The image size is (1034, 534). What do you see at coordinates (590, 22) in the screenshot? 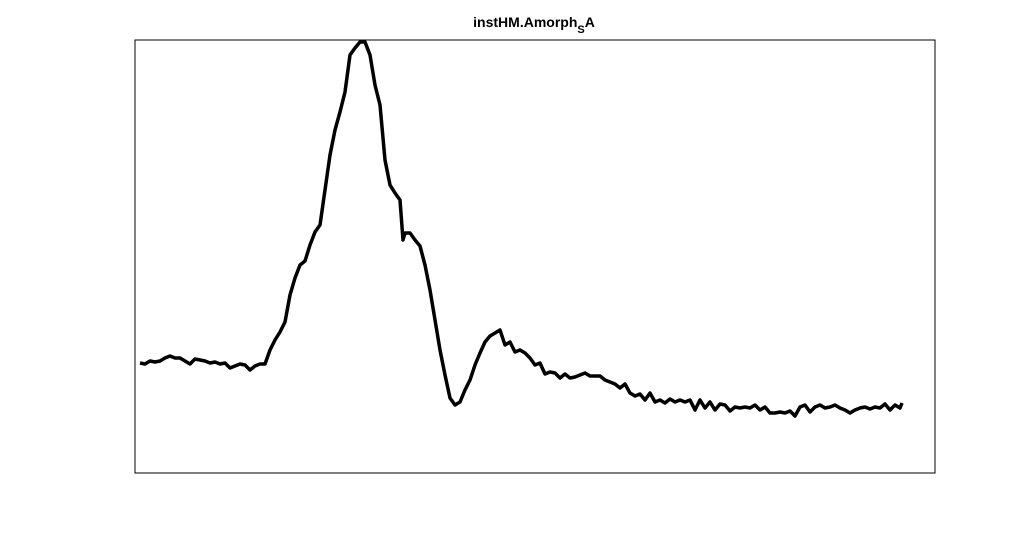
I see `title-after: A` at bounding box center [590, 22].